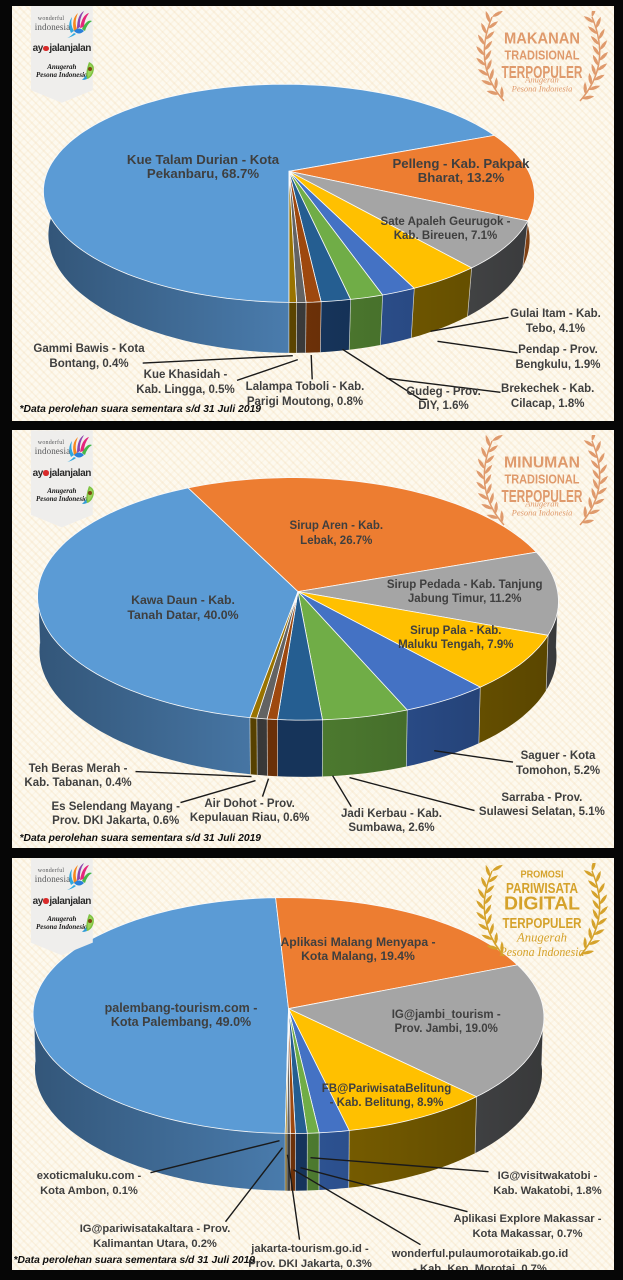  Describe the element at coordinates (542, 904) in the screenshot. I see `svg-text: DIGITAL` at that location.